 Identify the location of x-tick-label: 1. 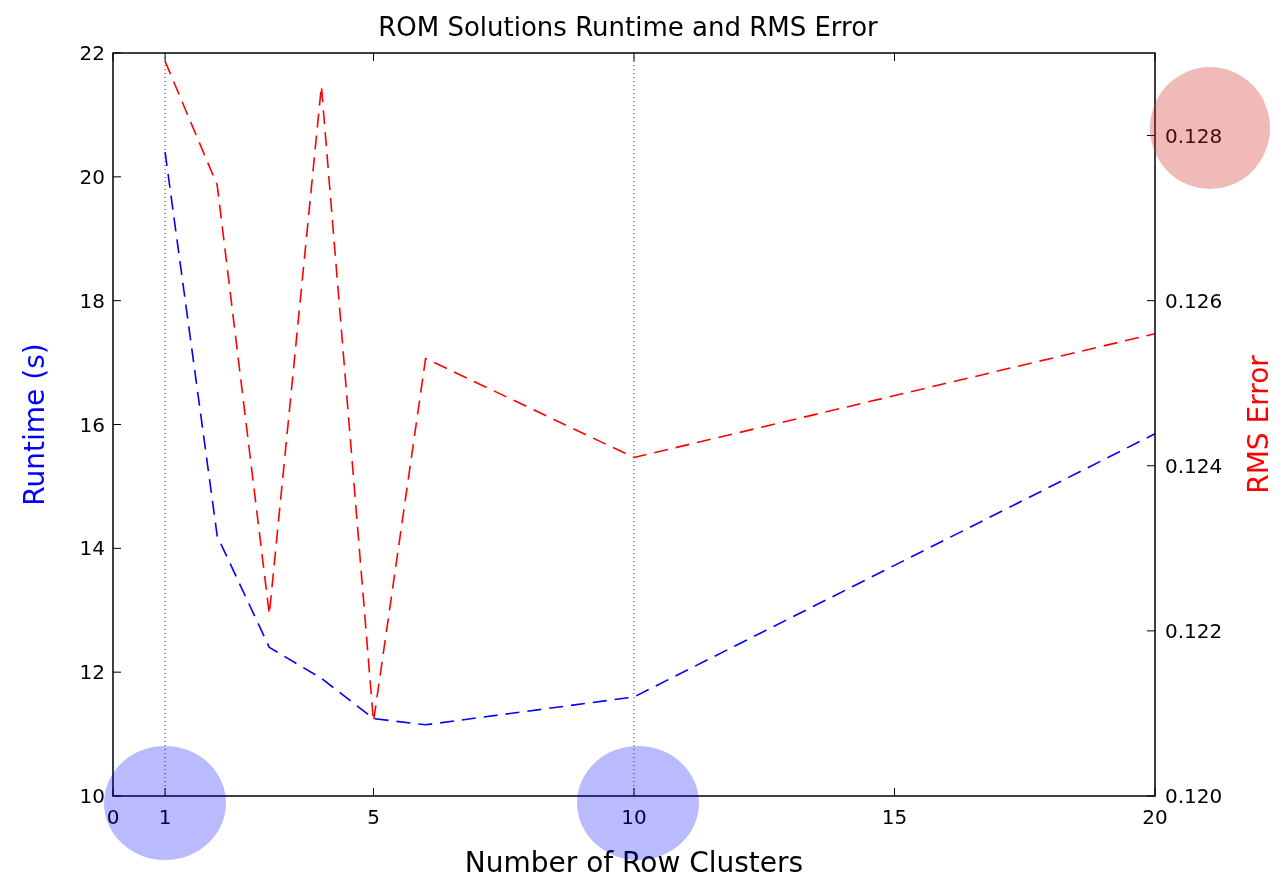
(165, 817).